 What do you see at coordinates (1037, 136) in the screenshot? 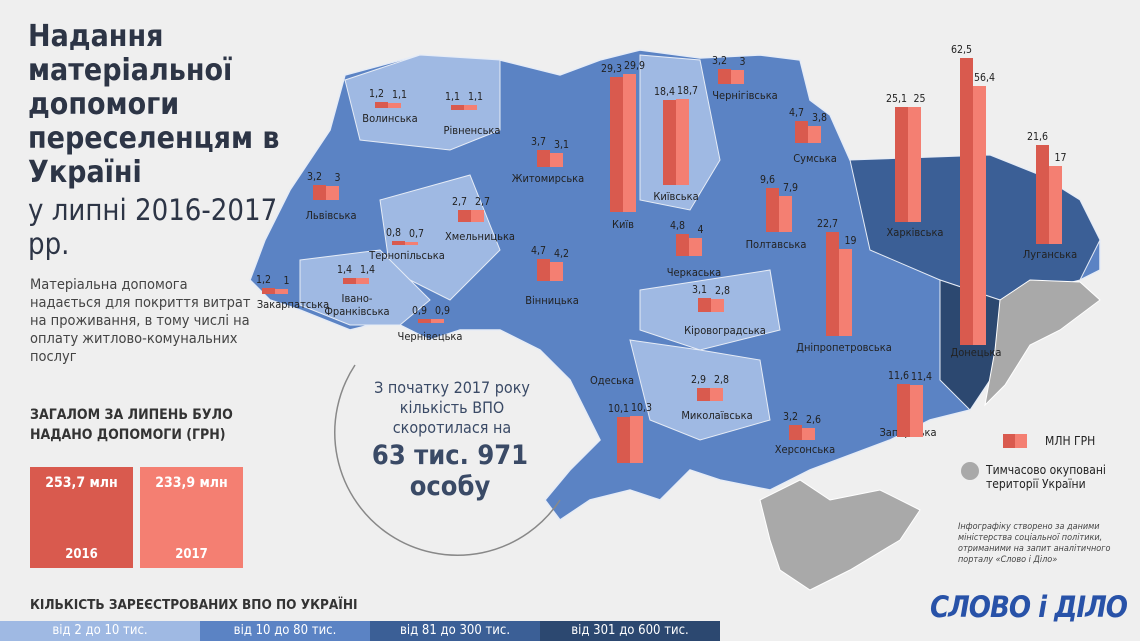
I see `value-label: 21,6` at bounding box center [1037, 136].